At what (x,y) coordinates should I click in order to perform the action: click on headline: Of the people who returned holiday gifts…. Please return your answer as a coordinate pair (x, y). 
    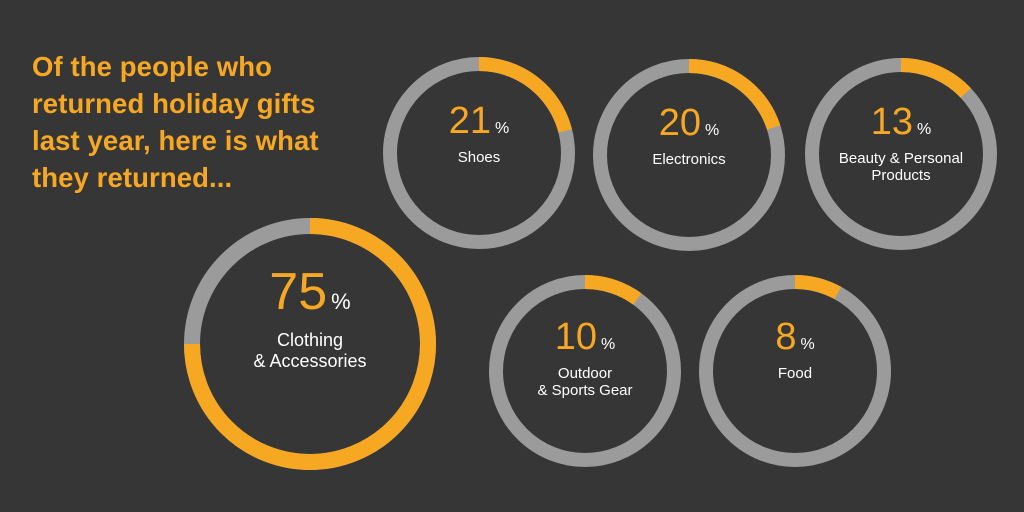
    Looking at the image, I should click on (202, 122).